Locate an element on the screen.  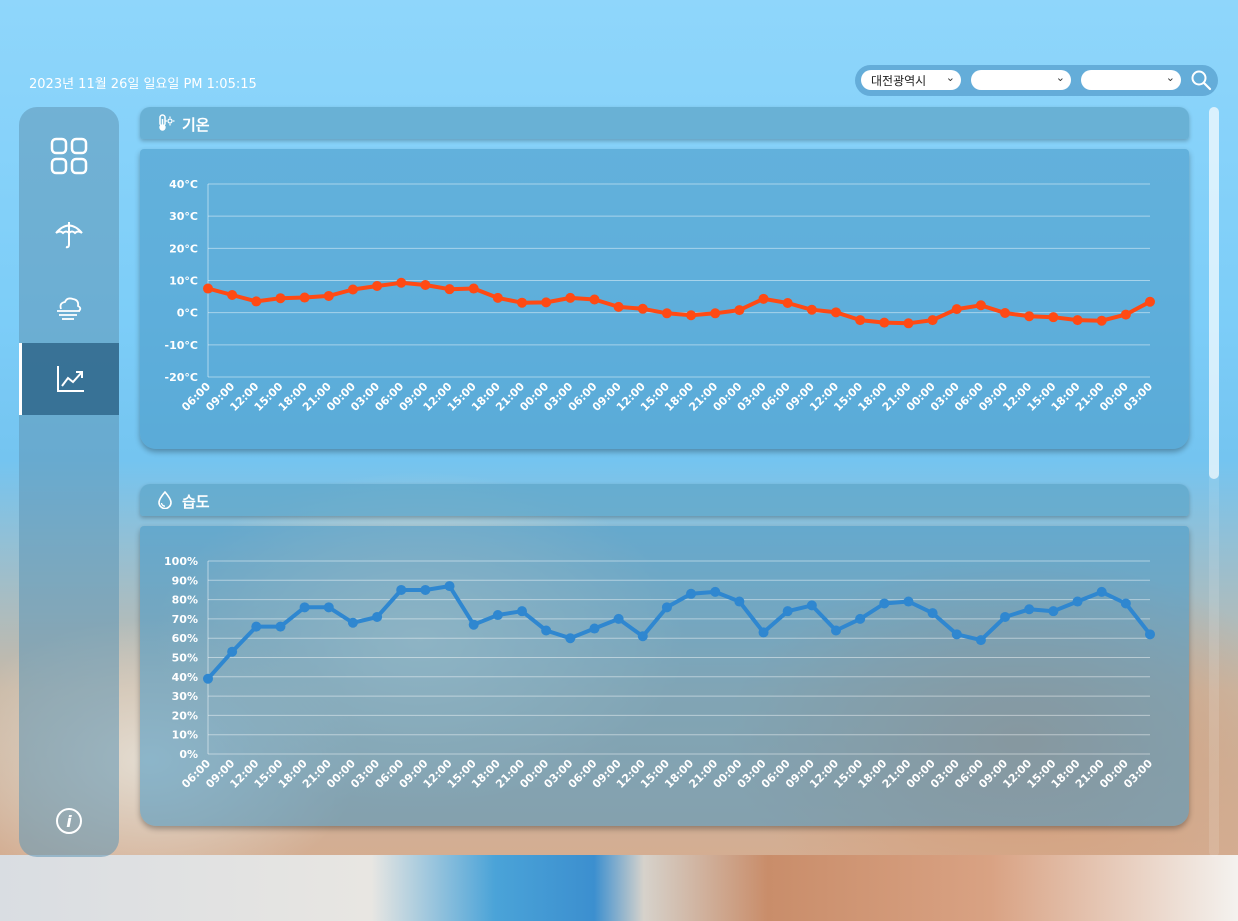
y-tick-label: 60% is located at coordinates (185, 638).